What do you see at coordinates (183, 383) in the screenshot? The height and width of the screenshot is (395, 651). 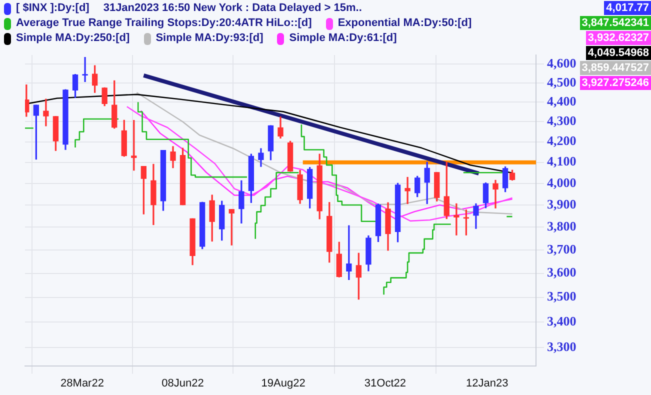 I see `x-tick-label: 08Jun22` at bounding box center [183, 383].